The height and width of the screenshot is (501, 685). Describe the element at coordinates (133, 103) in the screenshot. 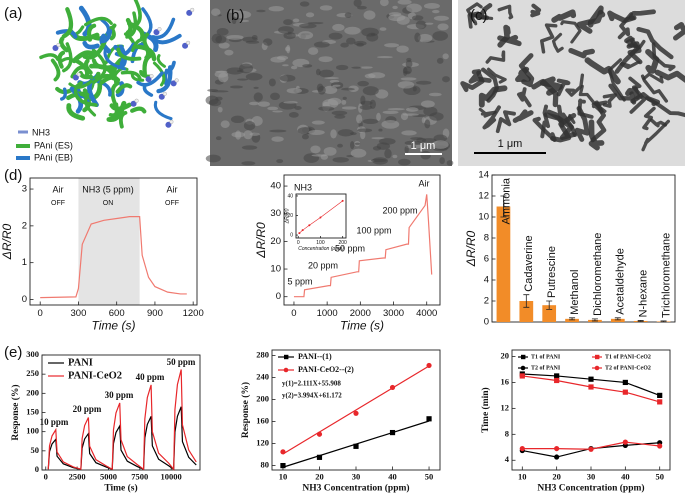

I see `molecule-n` at that location.